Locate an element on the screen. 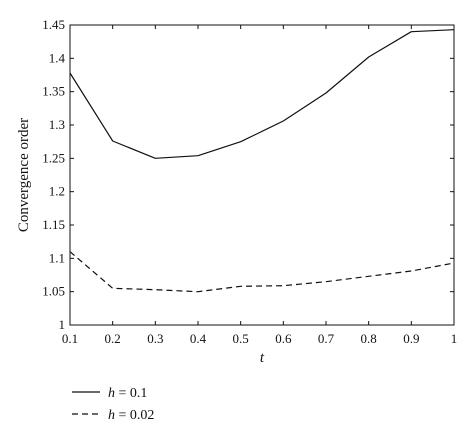  x-axis-label: t is located at coordinates (262, 358).